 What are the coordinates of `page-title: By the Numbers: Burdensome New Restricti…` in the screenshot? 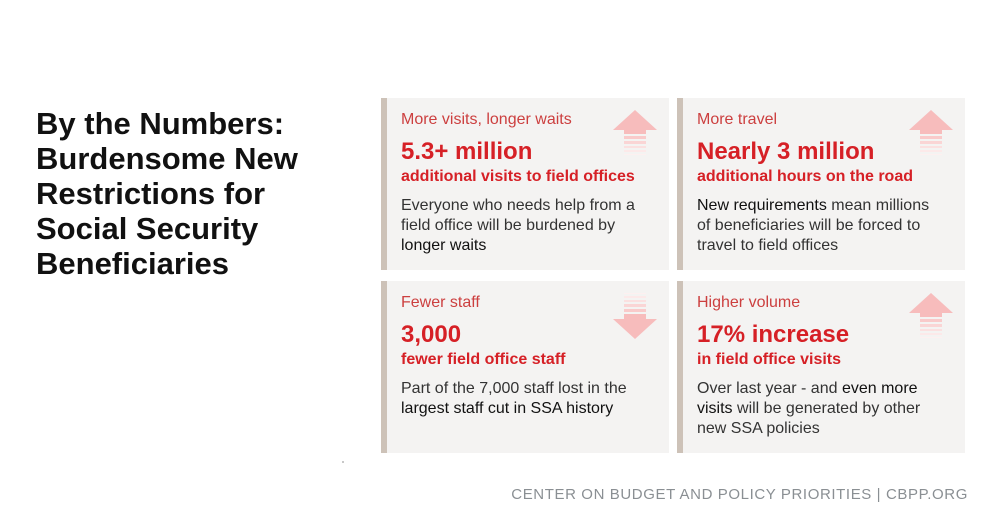 It's located at (167, 193).